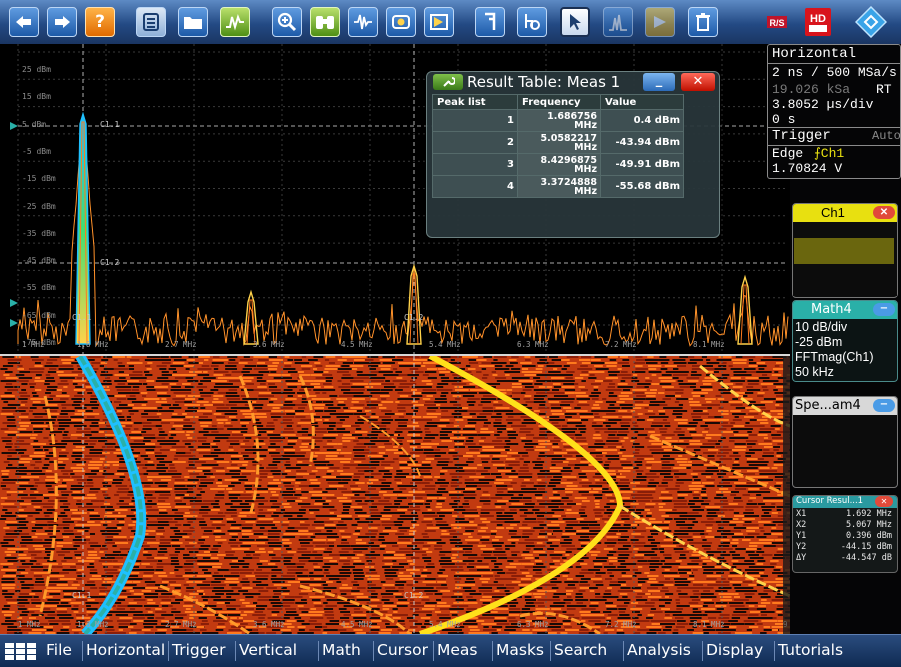  I want to click on binoculars-icon, so click(325, 22).